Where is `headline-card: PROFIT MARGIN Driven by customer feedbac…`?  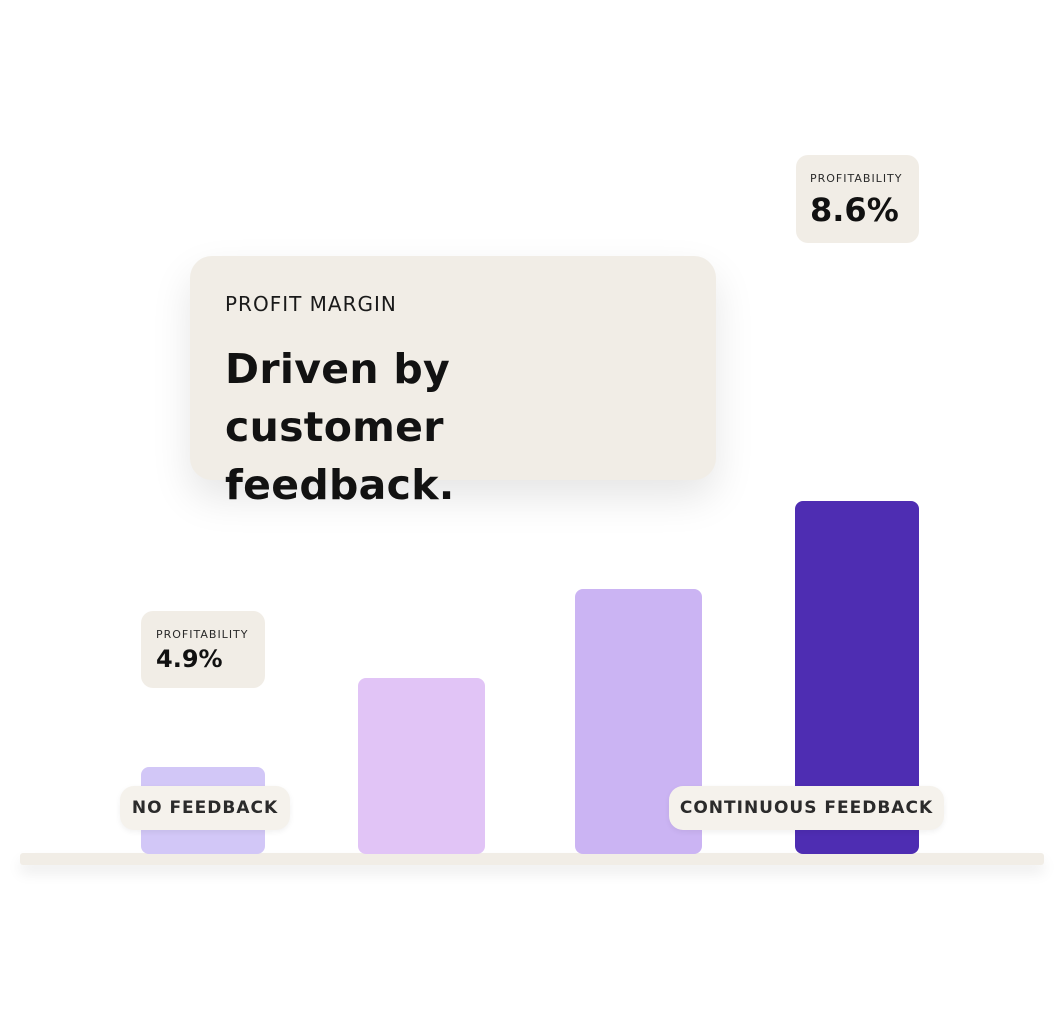 headline-card: PROFIT MARGIN Driven by customer feedbac… is located at coordinates (453, 382).